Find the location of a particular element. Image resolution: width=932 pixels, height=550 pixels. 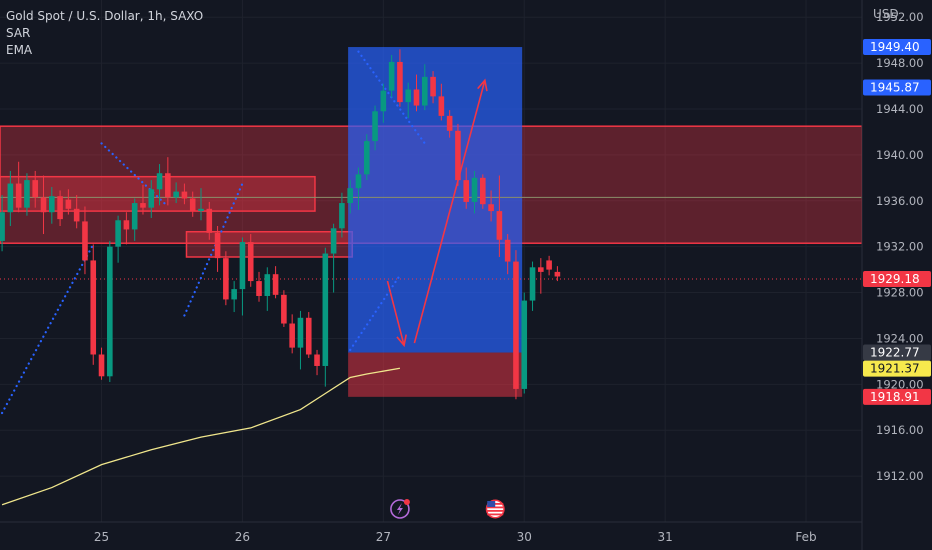

y-tick-4: 1928.00 is located at coordinates (900, 293).